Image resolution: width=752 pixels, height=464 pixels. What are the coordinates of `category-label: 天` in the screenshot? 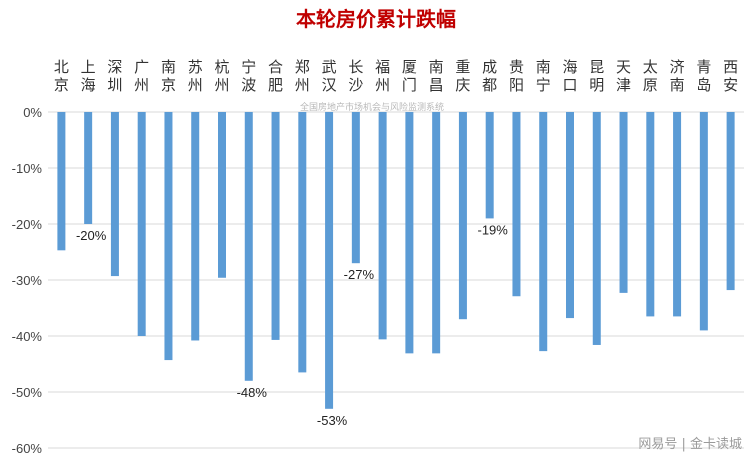 It's located at (623, 67).